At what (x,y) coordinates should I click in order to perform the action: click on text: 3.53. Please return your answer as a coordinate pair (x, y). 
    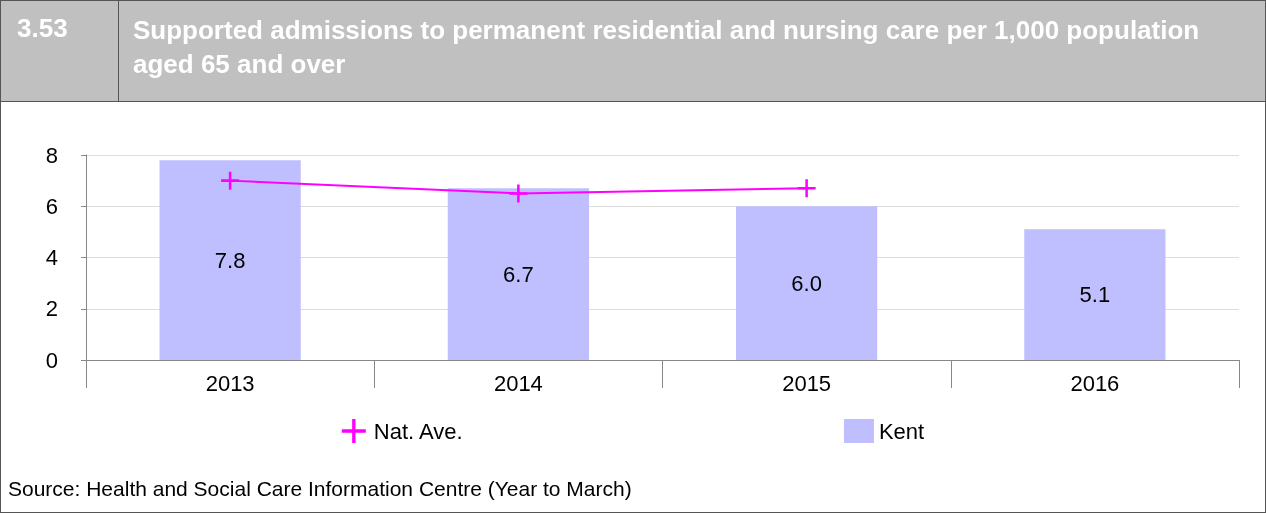
    Looking at the image, I should click on (60, 51).